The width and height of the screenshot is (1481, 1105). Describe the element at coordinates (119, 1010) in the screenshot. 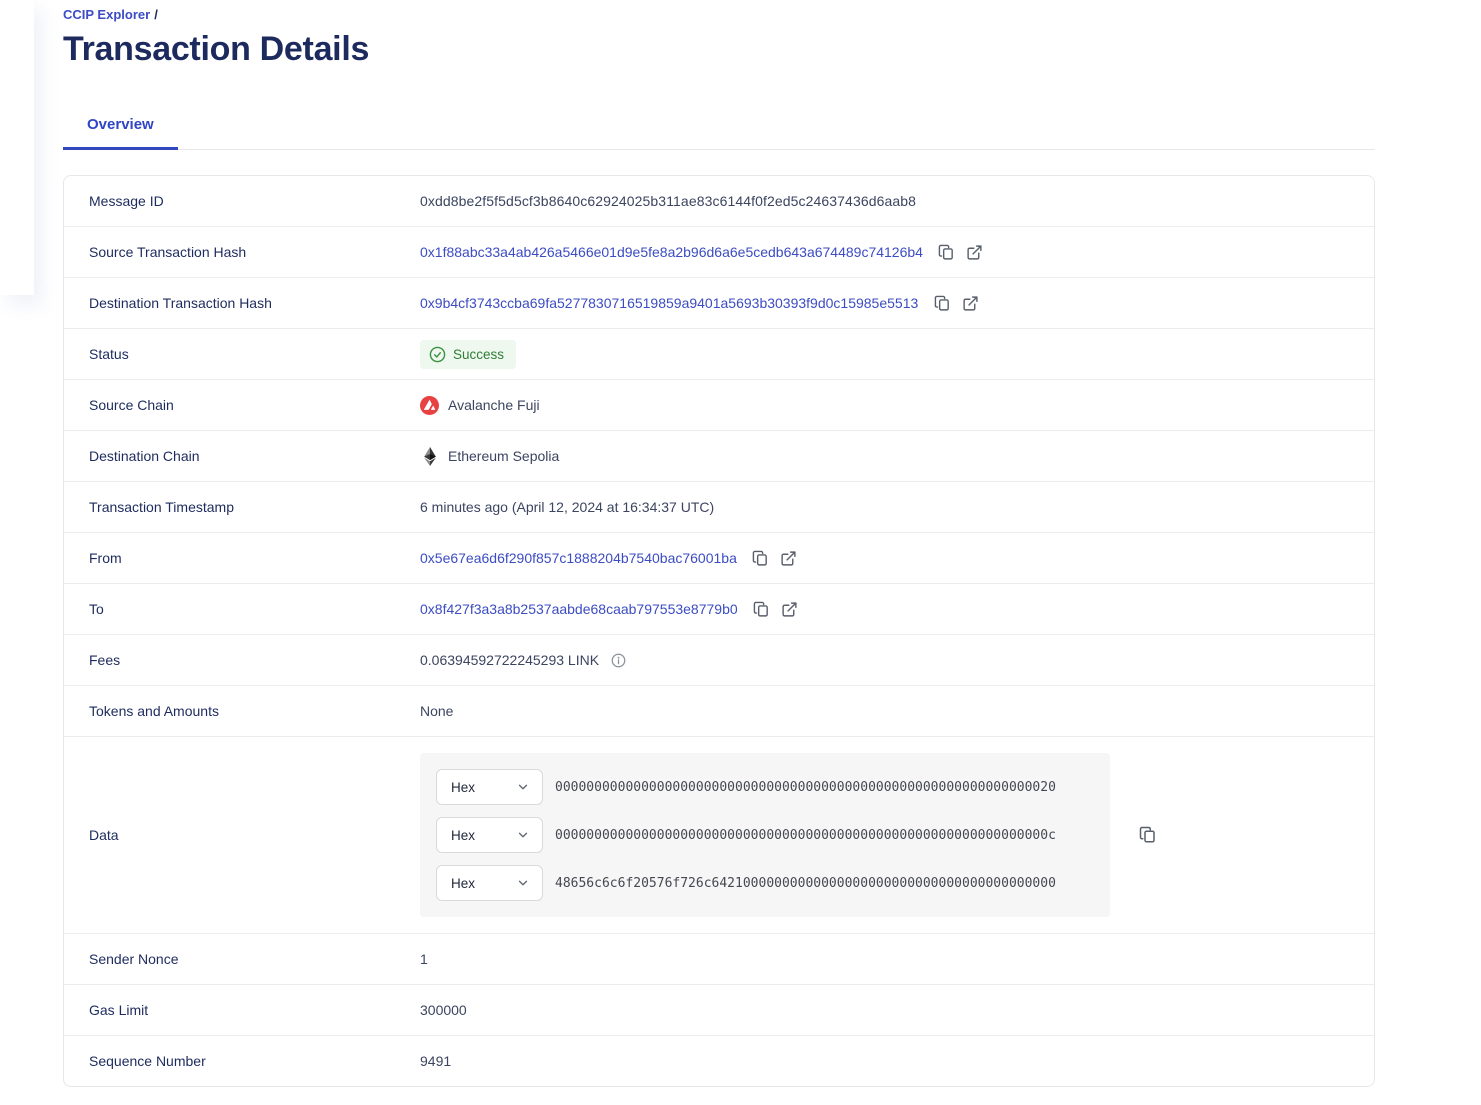

I see `row-label: Gas Limit` at that location.